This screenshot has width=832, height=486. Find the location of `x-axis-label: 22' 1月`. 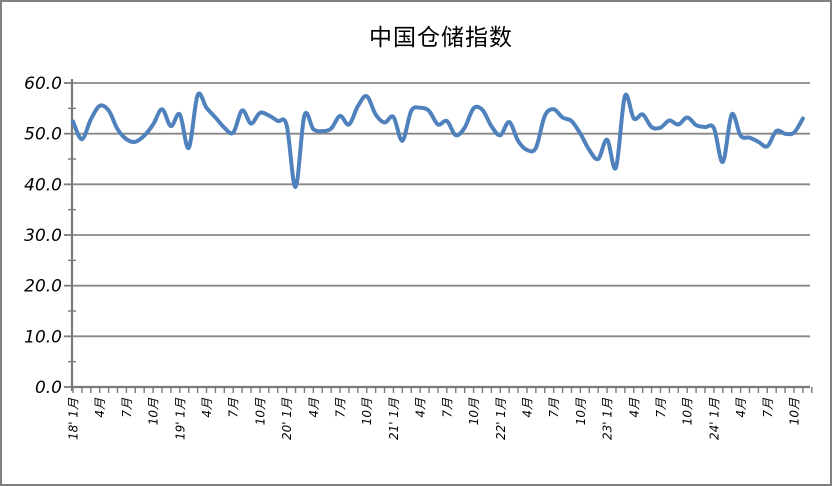

x-axis-label: 22' 1月 is located at coordinates (501, 418).